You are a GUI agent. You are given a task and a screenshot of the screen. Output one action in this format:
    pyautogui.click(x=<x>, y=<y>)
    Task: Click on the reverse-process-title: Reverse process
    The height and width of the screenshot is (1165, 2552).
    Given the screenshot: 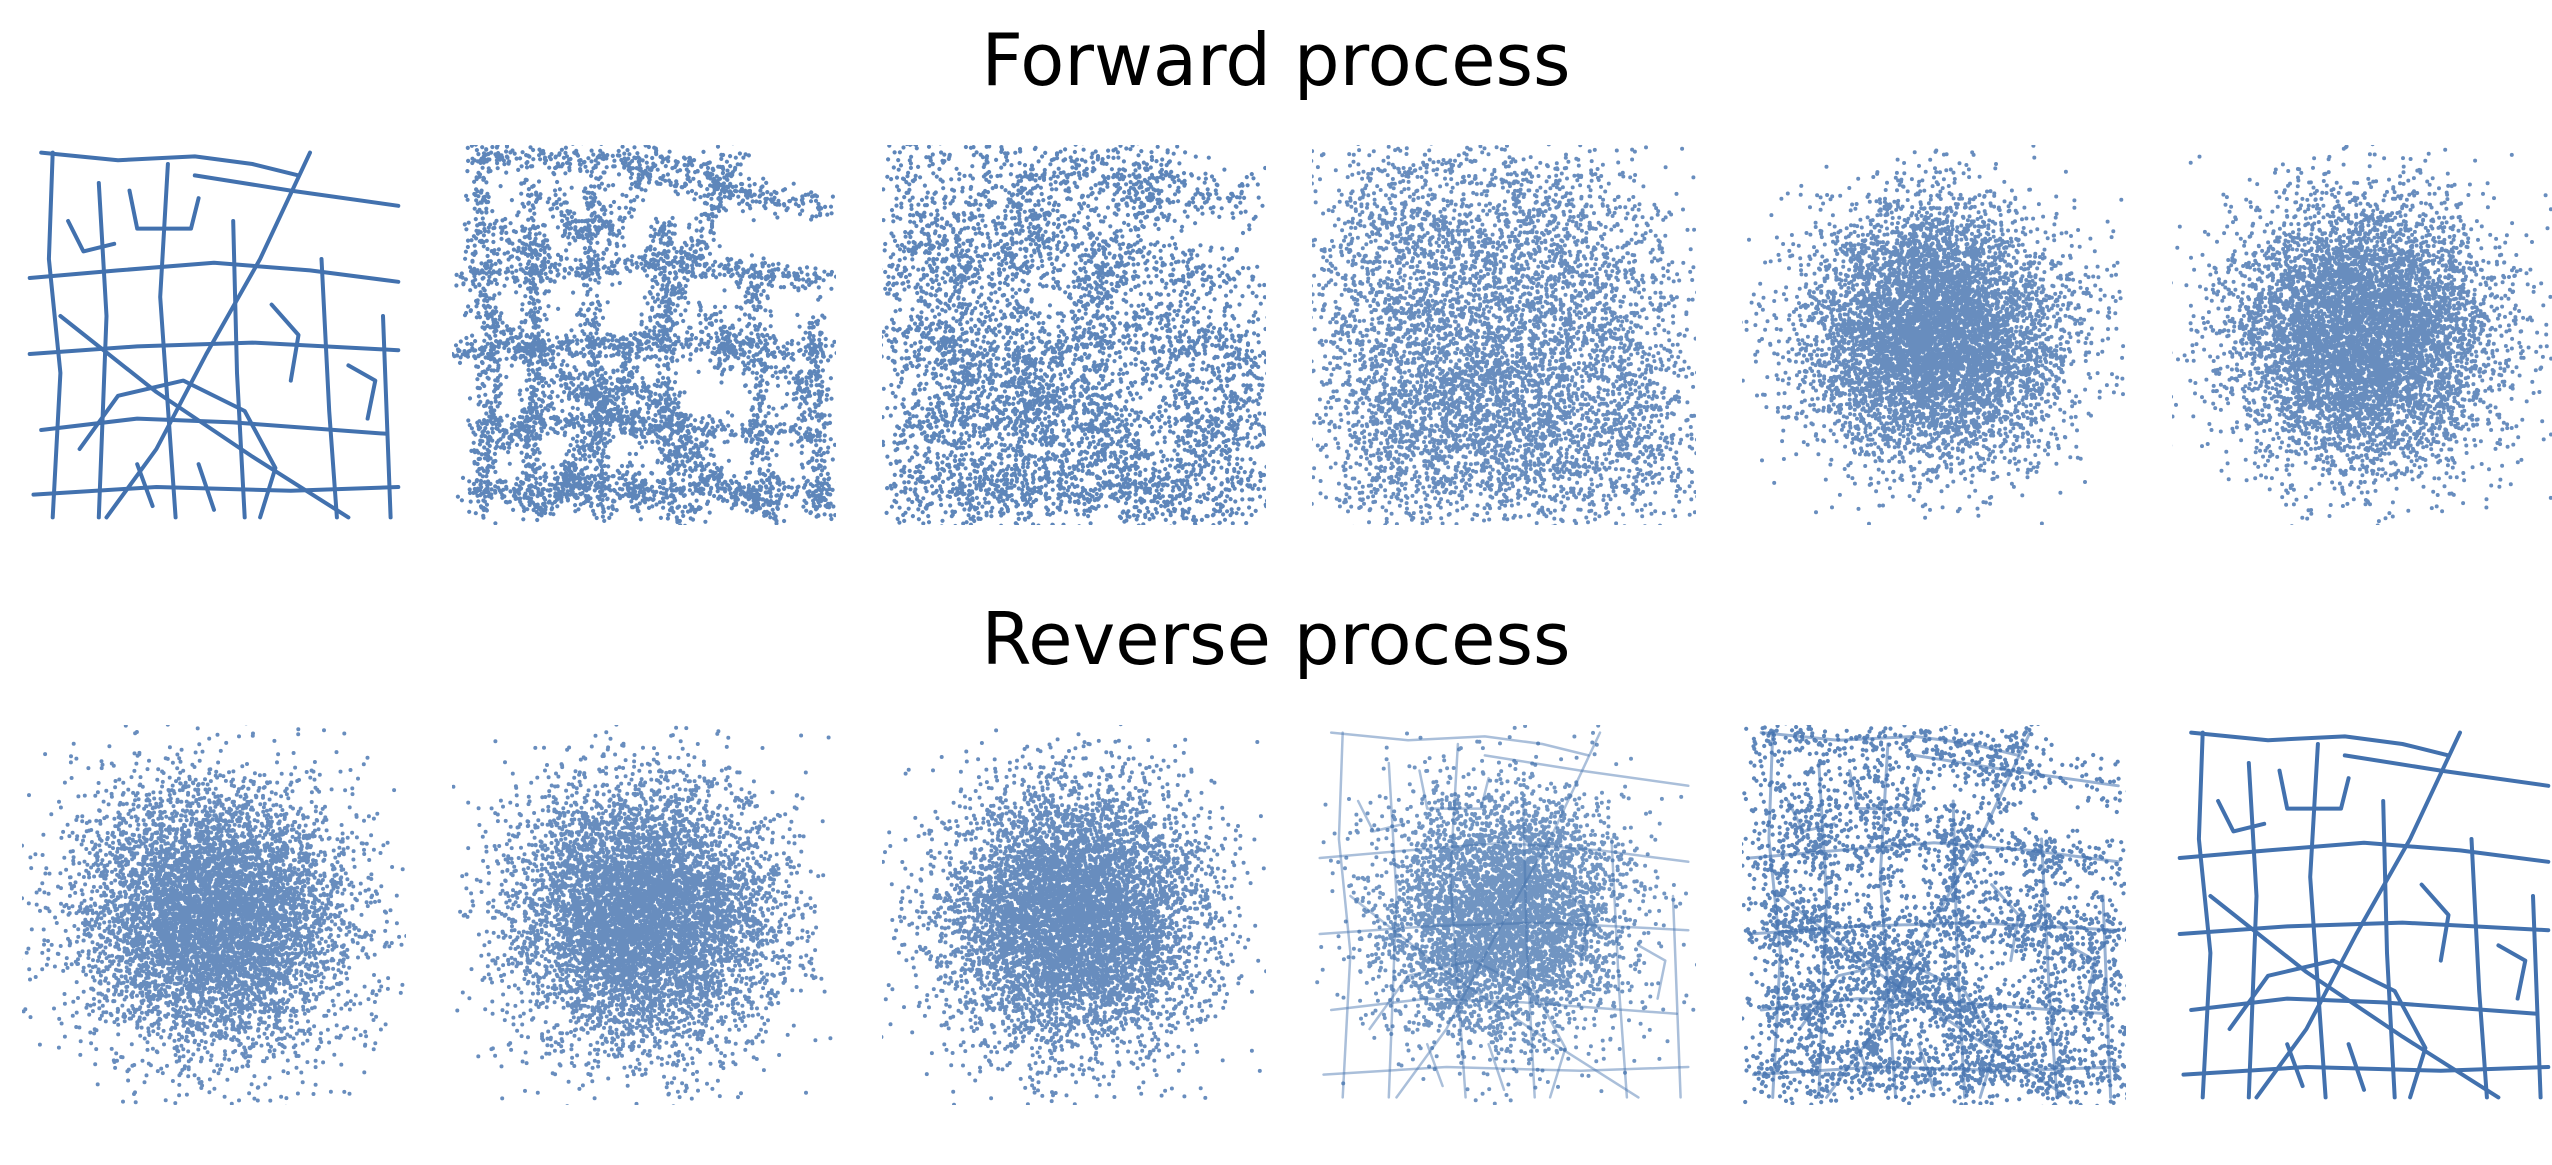 What is the action you would take?
    pyautogui.click(x=1276, y=639)
    